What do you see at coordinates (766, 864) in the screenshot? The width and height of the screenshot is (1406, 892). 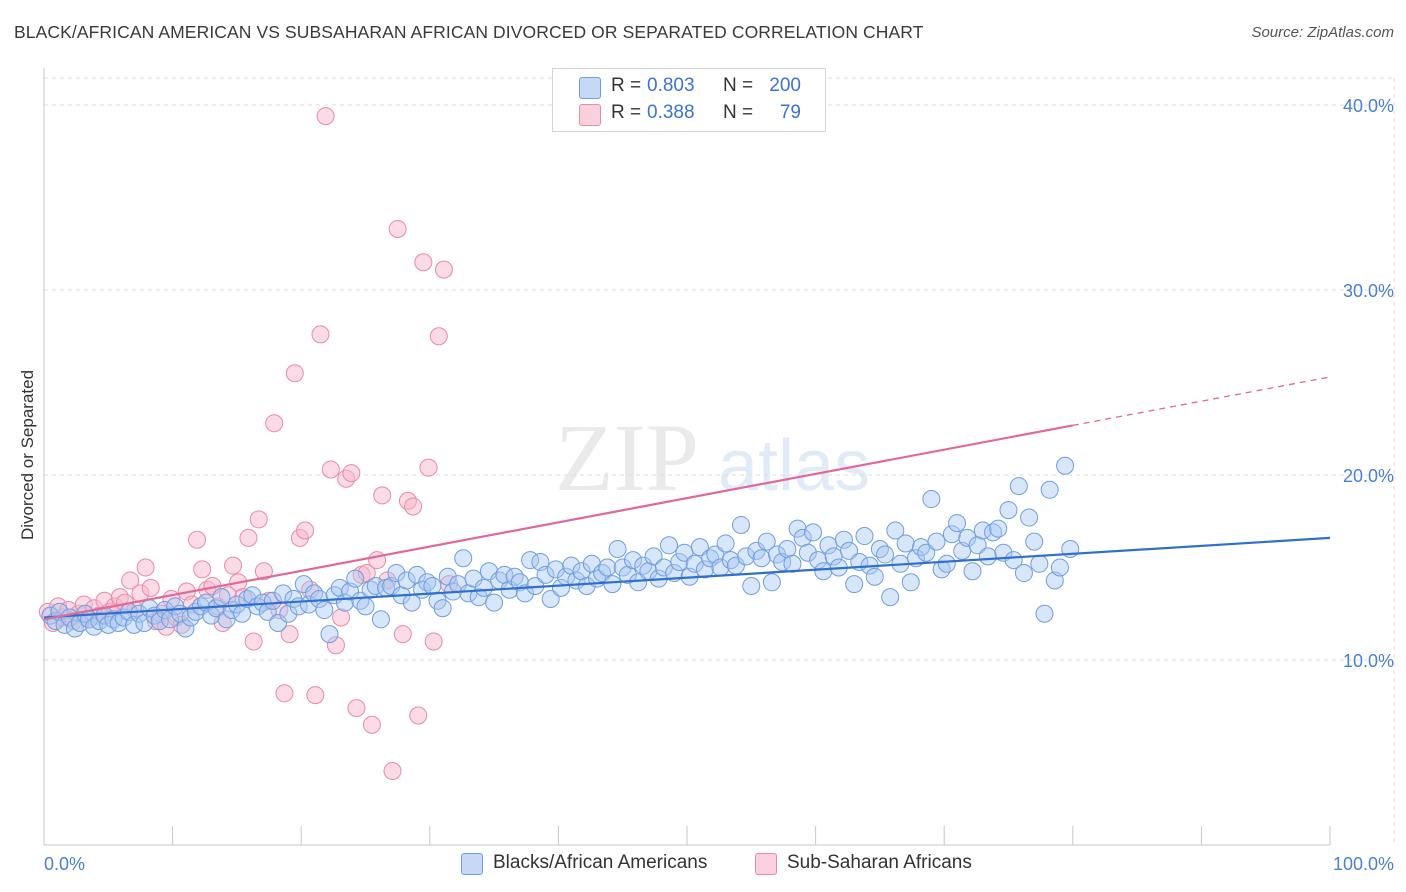 I see `bottom-legend-swatch-pink` at bounding box center [766, 864].